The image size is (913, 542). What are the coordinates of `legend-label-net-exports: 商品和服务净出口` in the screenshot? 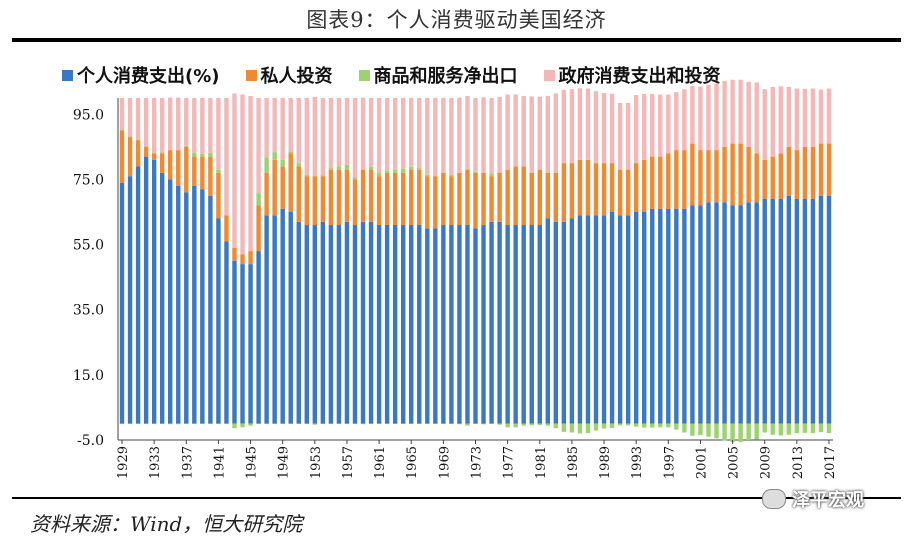 It's located at (445, 76).